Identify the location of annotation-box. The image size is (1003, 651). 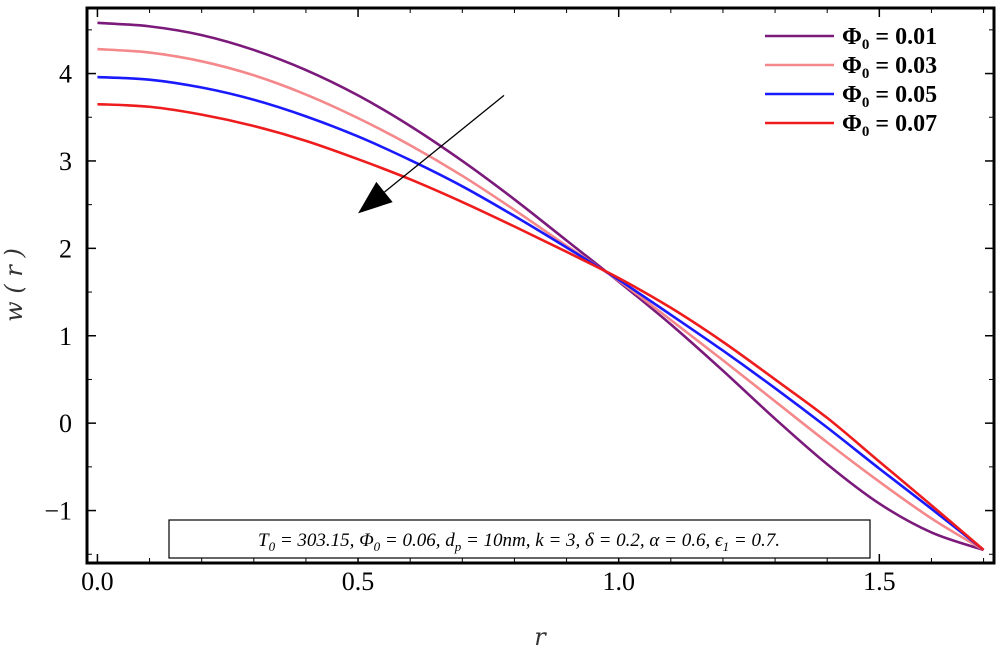
(519, 539).